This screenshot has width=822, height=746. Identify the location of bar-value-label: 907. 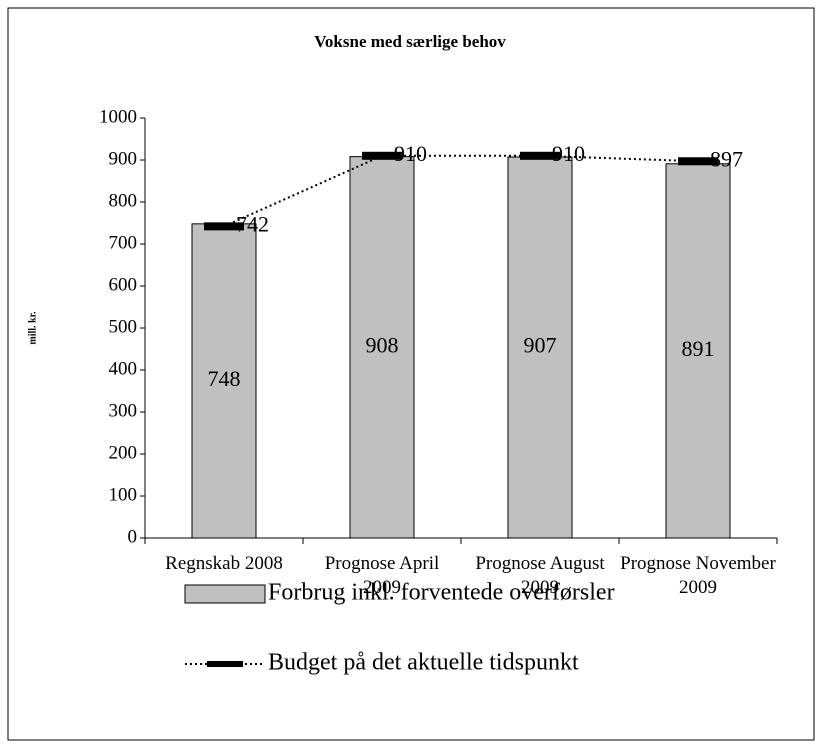
(540, 345).